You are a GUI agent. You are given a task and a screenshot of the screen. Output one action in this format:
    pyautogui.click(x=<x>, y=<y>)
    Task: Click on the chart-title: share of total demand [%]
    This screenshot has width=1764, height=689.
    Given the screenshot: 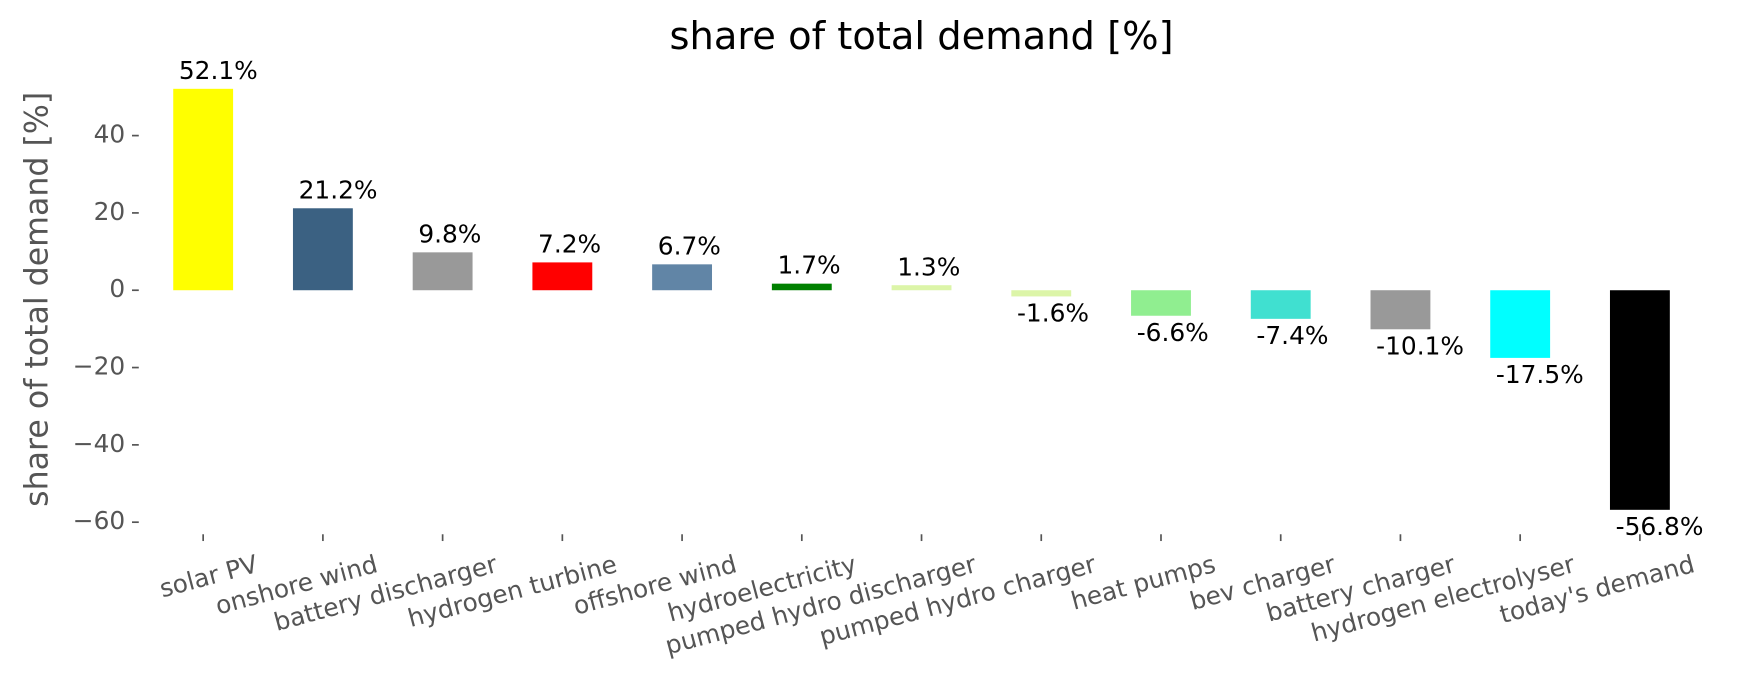 What is the action you would take?
    pyautogui.click(x=921, y=36)
    